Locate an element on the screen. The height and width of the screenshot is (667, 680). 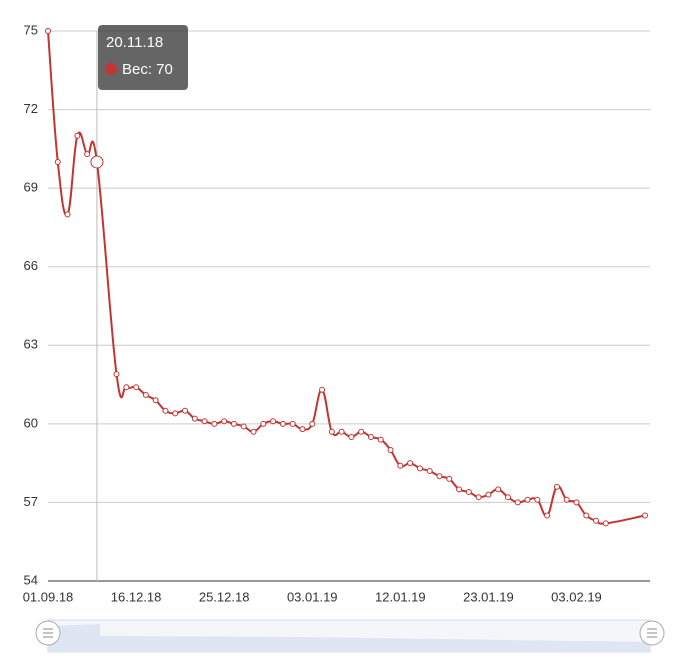
tooltip-box is located at coordinates (143, 57).